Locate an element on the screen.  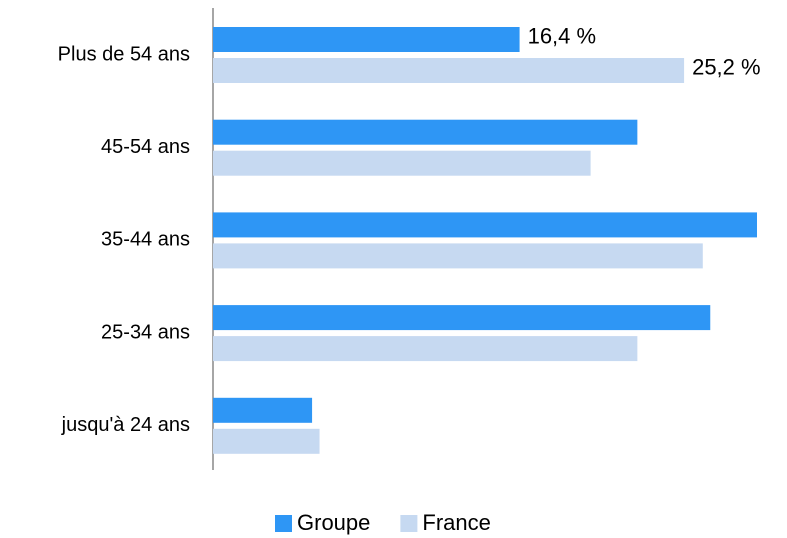
legend-label: France is located at coordinates (456, 522).